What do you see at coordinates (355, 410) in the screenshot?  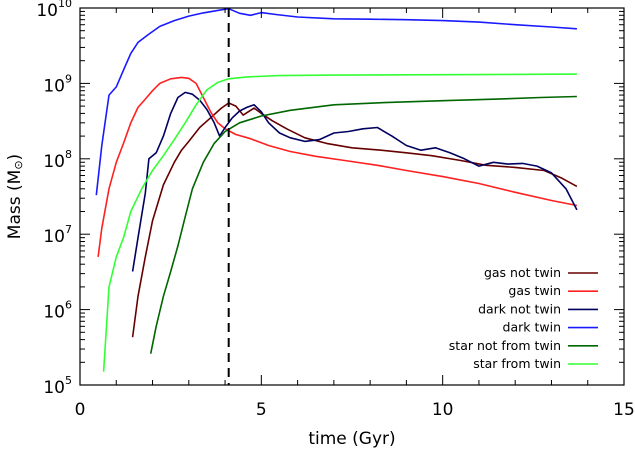 I see `x-tick-labels: 0 5 10 15` at bounding box center [355, 410].